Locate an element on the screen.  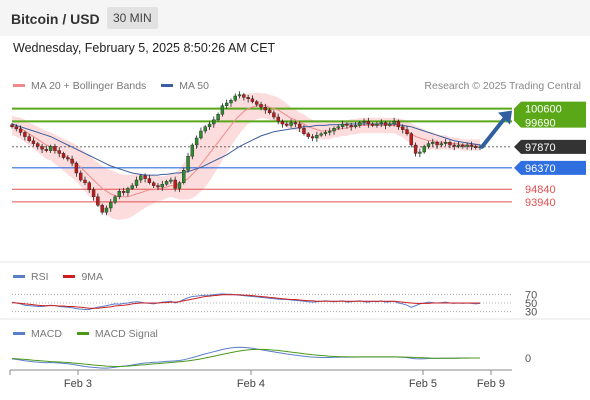
macd-panel: 0 is located at coordinates (271, 357).